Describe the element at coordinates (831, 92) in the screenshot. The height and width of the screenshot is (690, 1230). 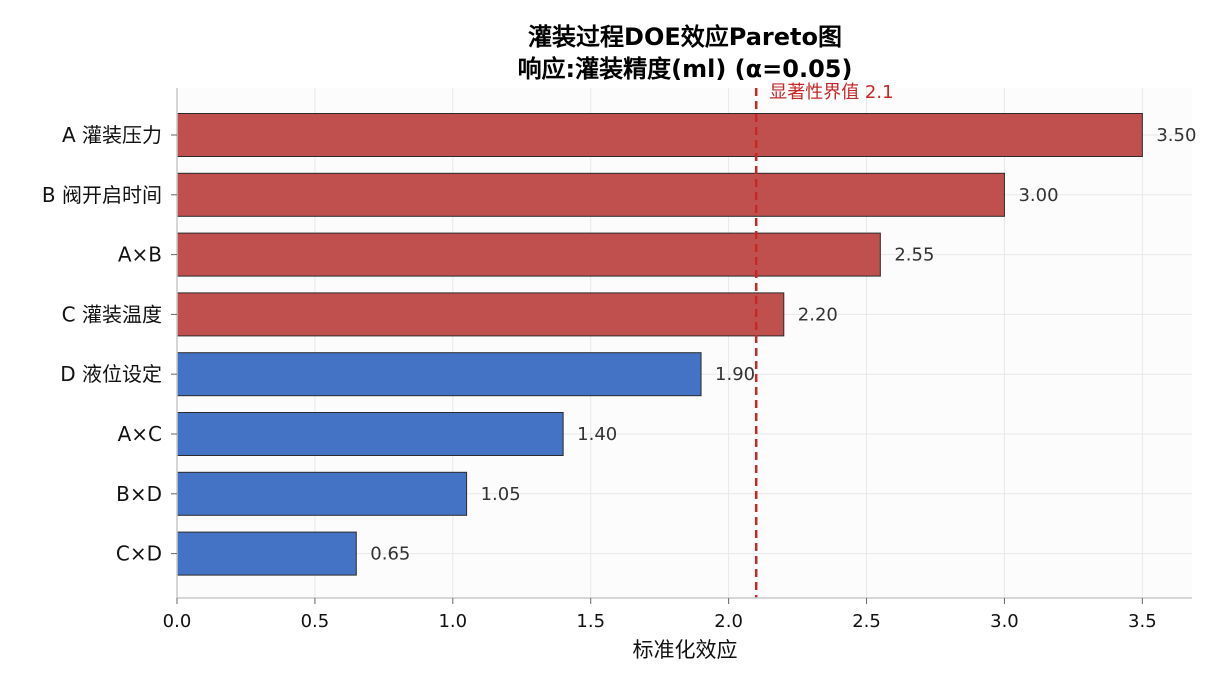
I see `threshold-label: 显著性界值 2.1` at that location.